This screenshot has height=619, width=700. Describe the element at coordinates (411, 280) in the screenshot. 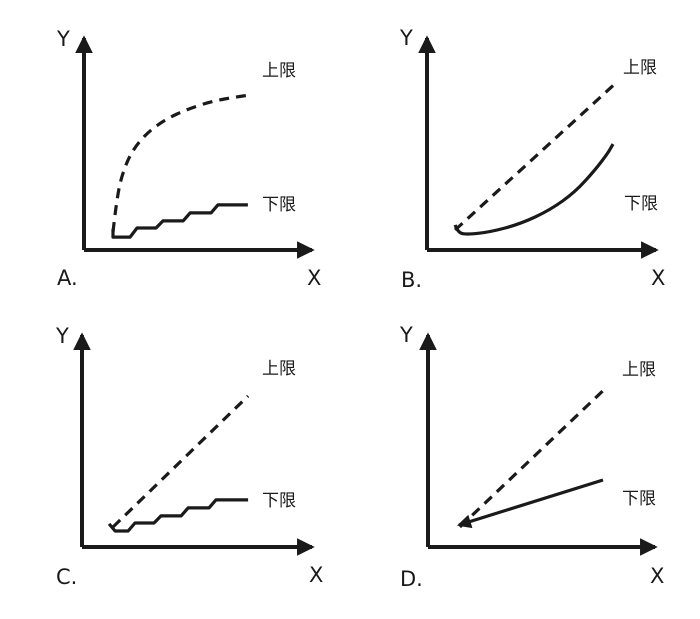

I see `option-label-b: B.` at that location.